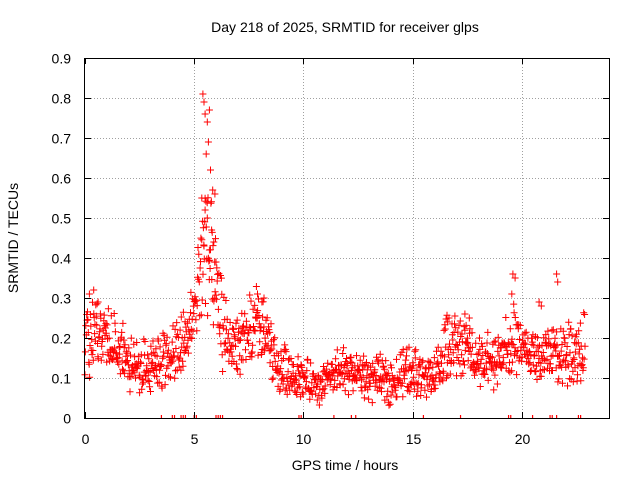 This screenshot has height=480, width=640. What do you see at coordinates (62, 59) in the screenshot?
I see `y-tick-label: 0.9` at bounding box center [62, 59].